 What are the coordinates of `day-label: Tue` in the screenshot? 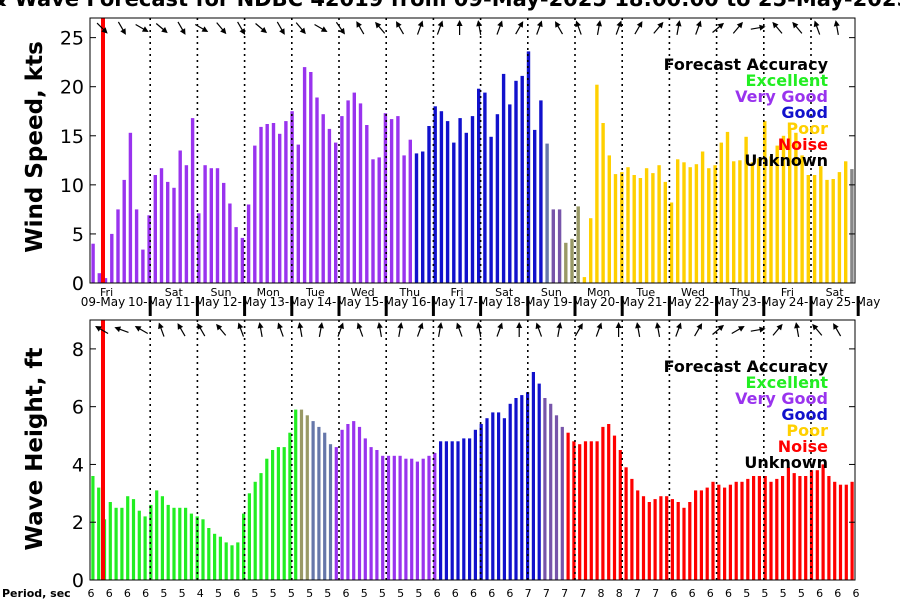 It's located at (315, 292).